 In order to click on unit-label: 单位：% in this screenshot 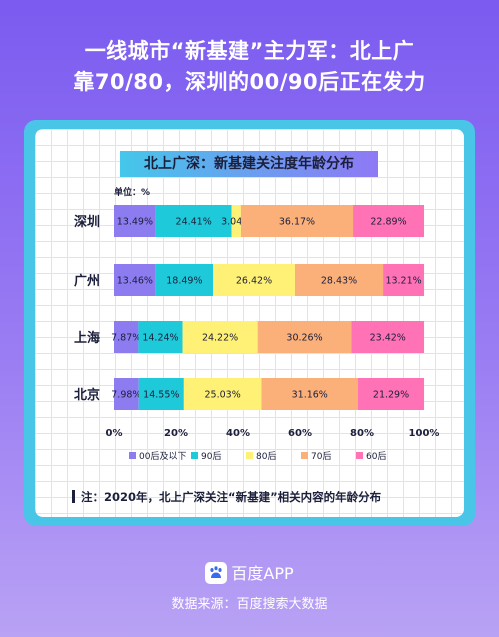, I will do `click(132, 192)`.